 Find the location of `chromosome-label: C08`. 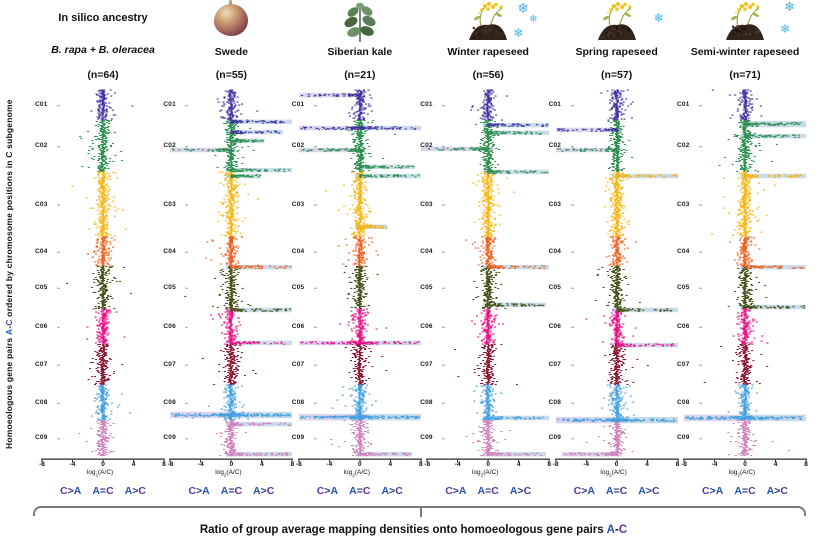

chromosome-label: C08 is located at coordinates (298, 402).